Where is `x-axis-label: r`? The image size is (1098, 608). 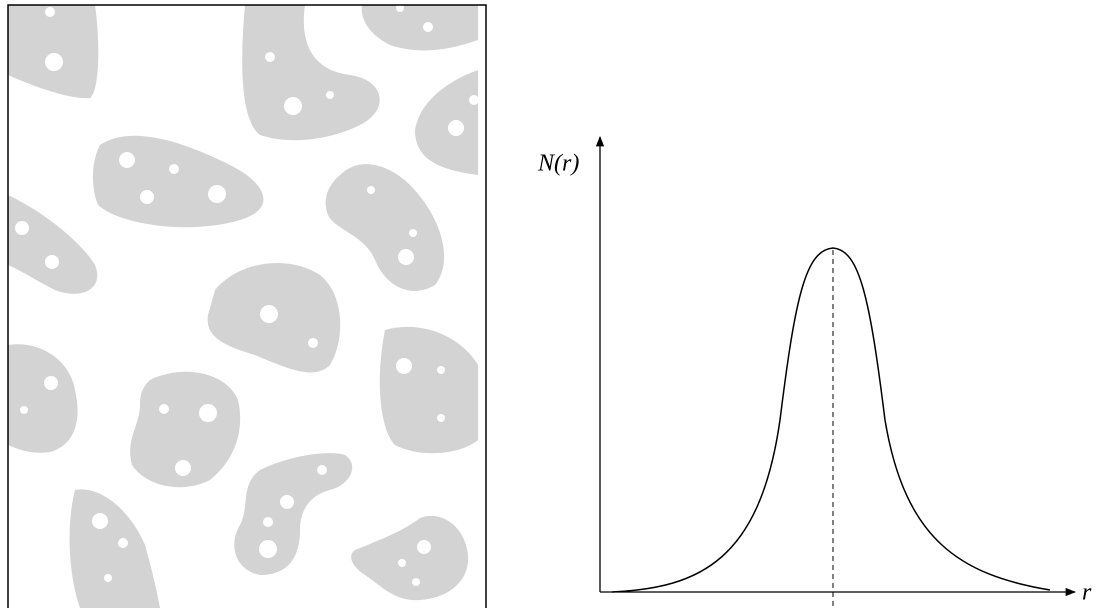 x-axis-label: r is located at coordinates (1087, 593).